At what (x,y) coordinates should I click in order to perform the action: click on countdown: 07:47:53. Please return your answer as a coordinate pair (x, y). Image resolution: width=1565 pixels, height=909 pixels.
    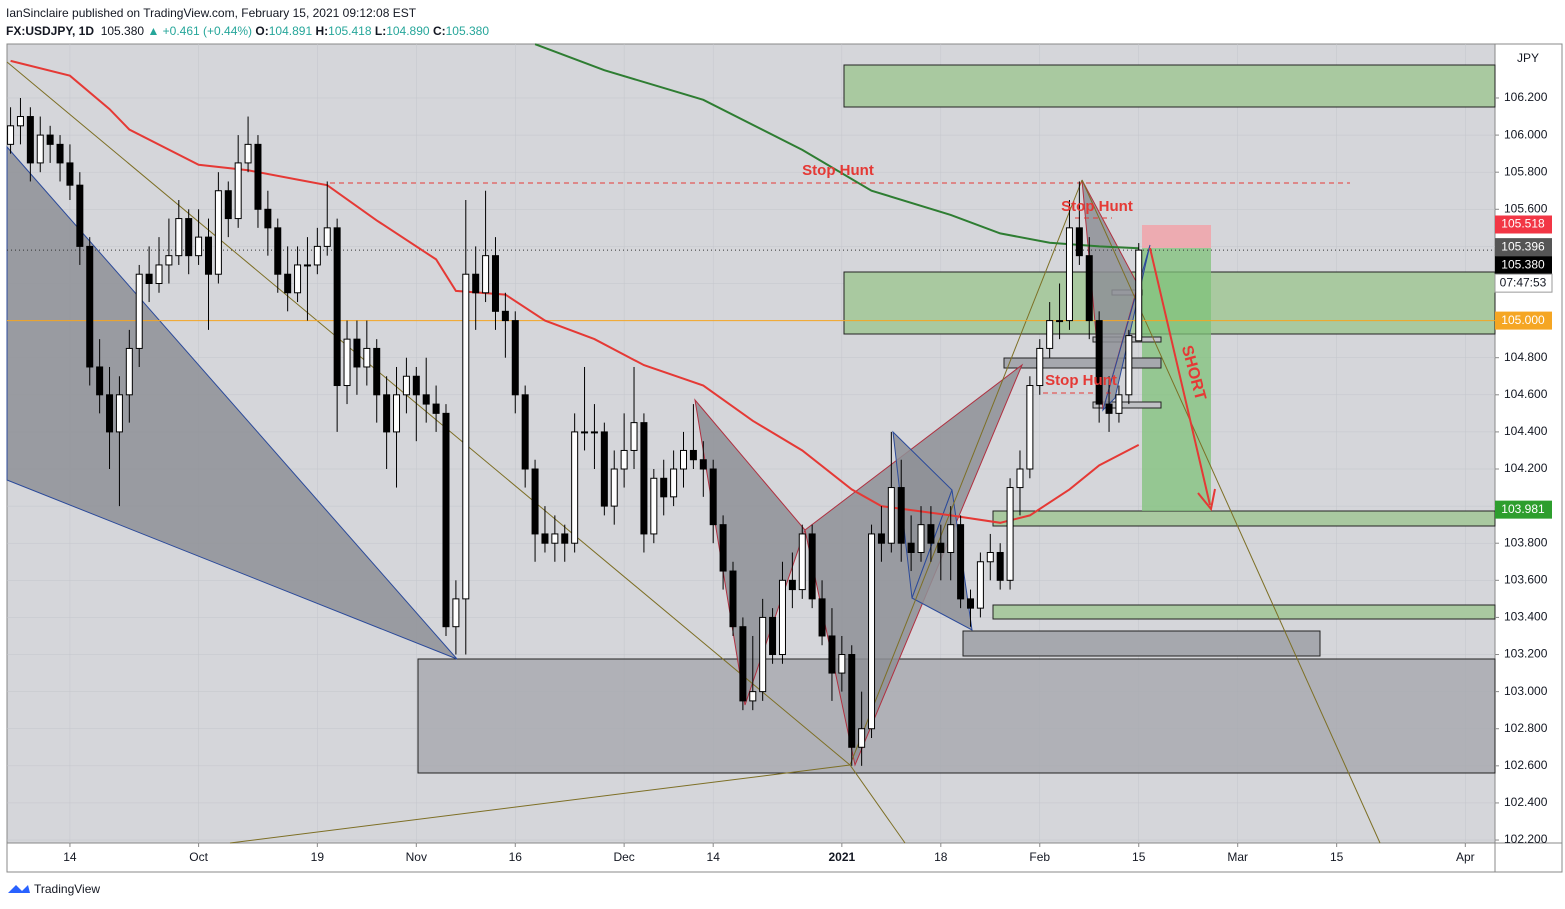
    Looking at the image, I should click on (1523, 282).